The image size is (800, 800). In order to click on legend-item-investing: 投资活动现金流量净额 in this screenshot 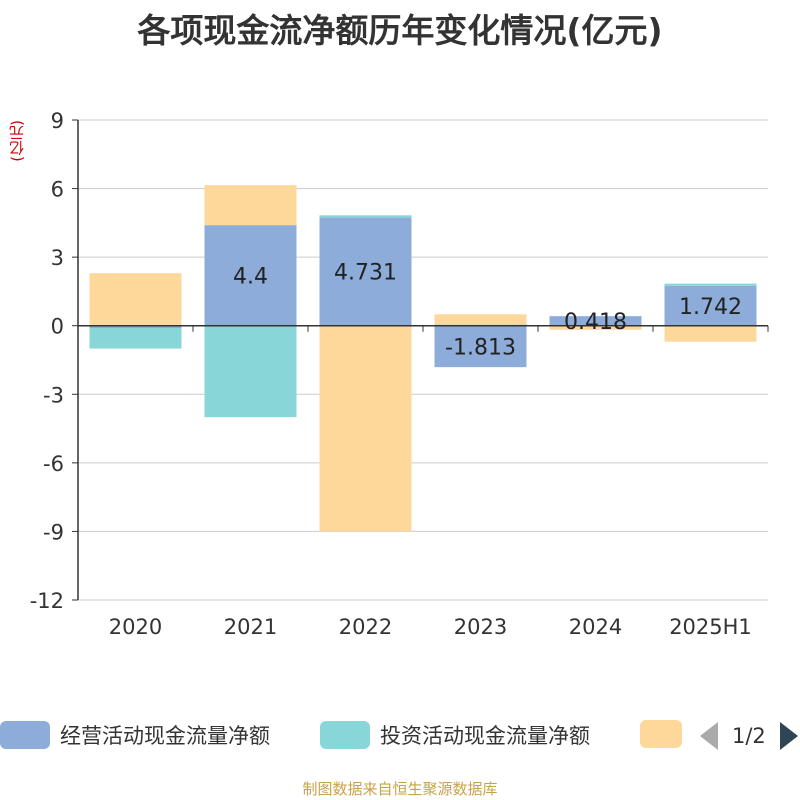, I will do `click(455, 735)`.